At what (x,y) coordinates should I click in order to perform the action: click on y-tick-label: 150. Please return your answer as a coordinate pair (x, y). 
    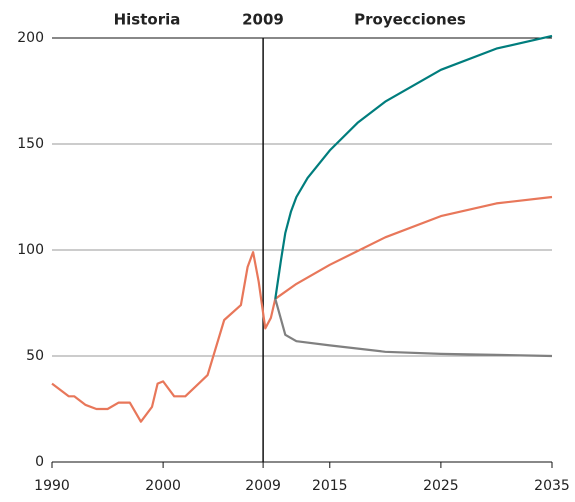
    Looking at the image, I should click on (30, 144).